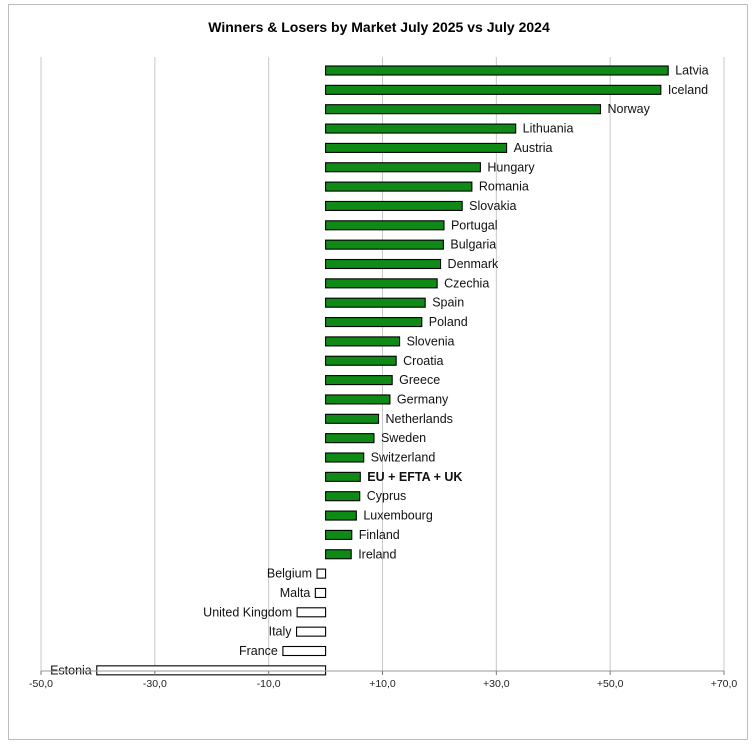 This screenshot has width=756, height=746. Describe the element at coordinates (466, 283) in the screenshot. I see `bar-label: Czechia` at that location.